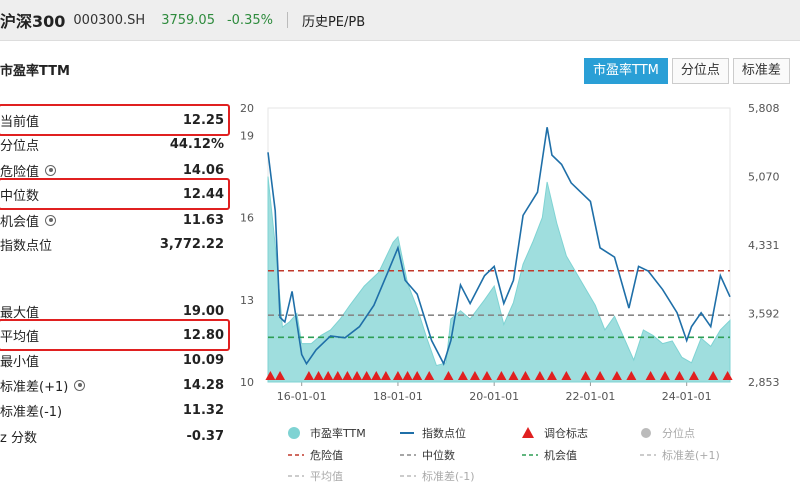  What do you see at coordinates (203, 194) in the screenshot?
I see `stat-value: 12.44` at bounding box center [203, 194].